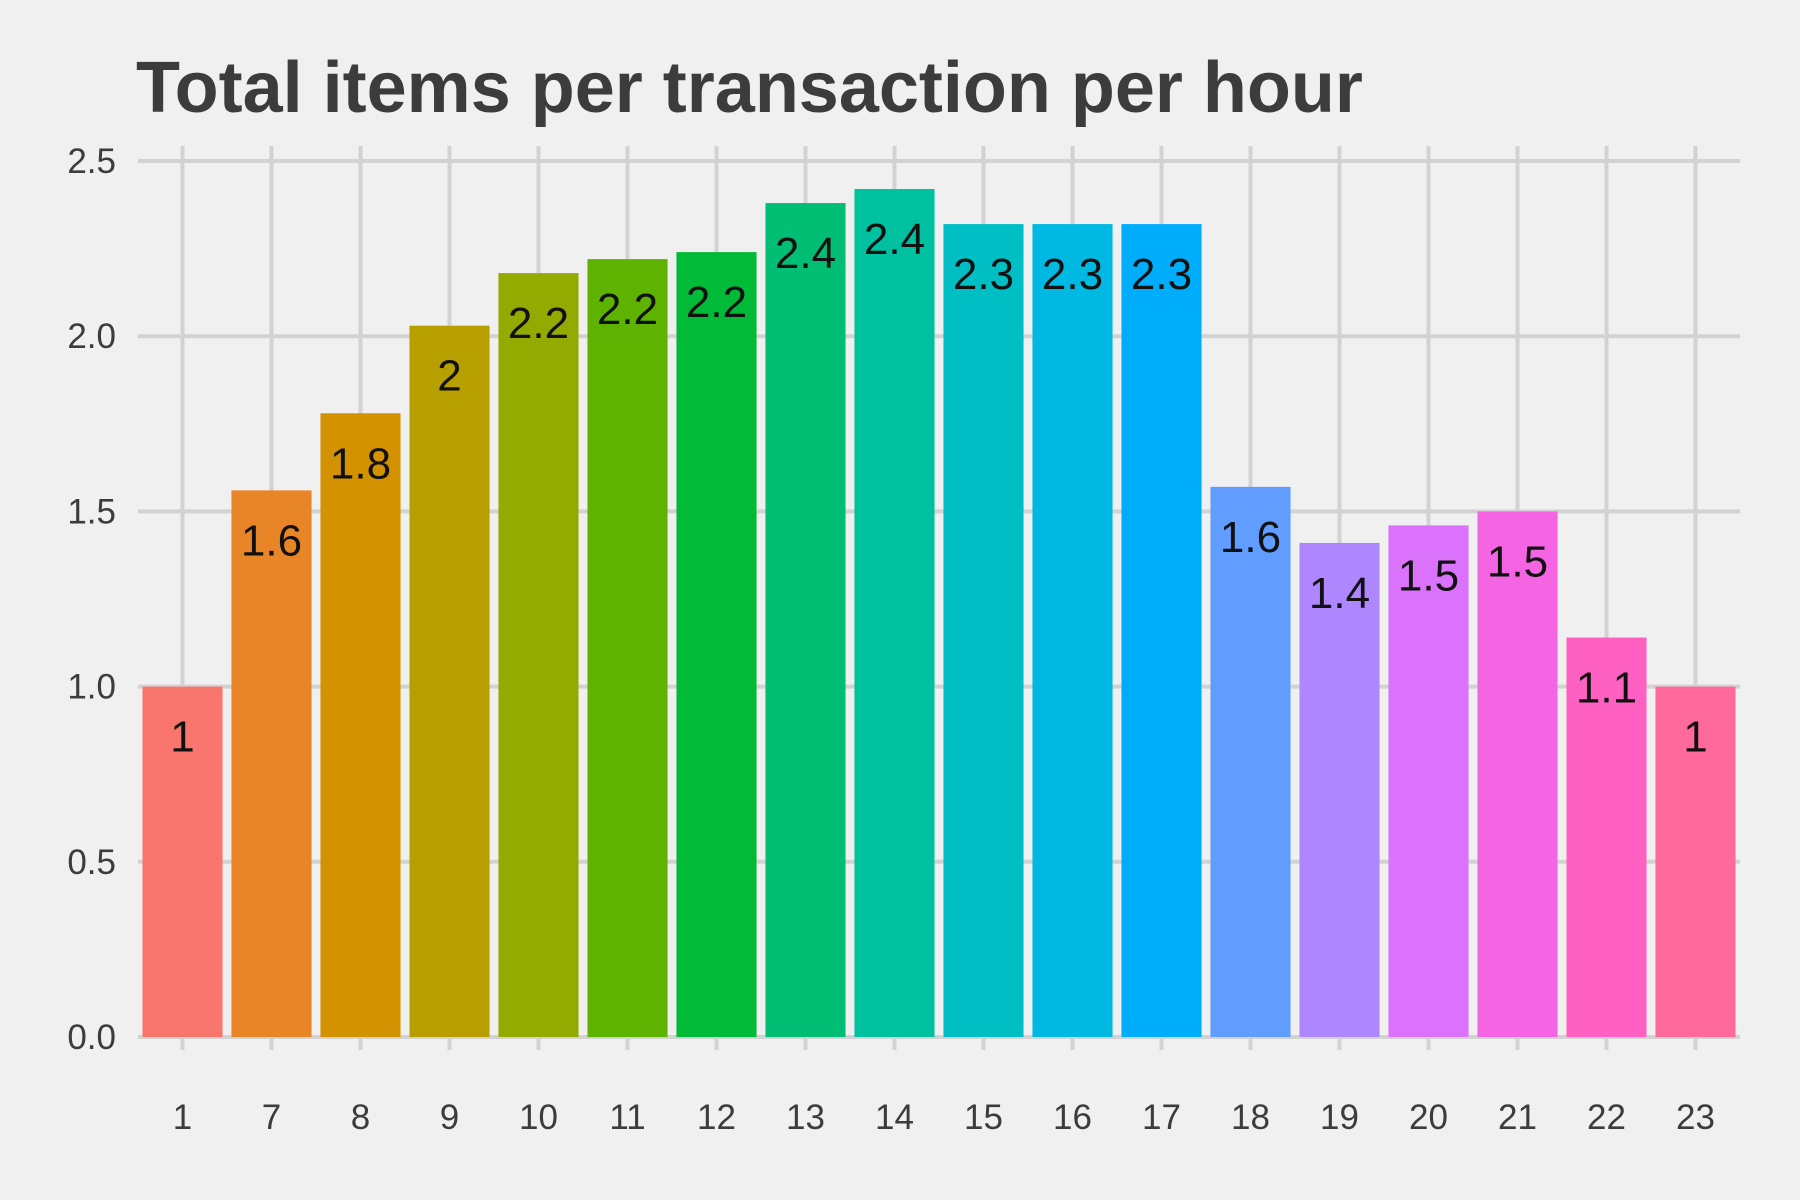  What do you see at coordinates (716, 1117) in the screenshot?
I see `x-tick-label: 12` at bounding box center [716, 1117].